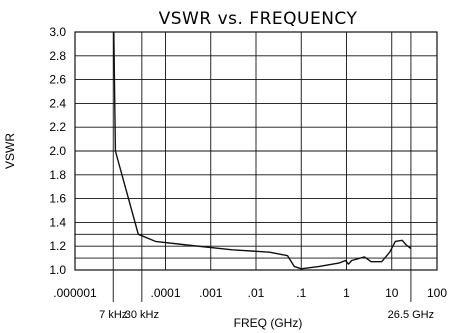 The width and height of the screenshot is (457, 333). What do you see at coordinates (57, 80) in the screenshot?
I see `y-tick-label: 2.6` at bounding box center [57, 80].